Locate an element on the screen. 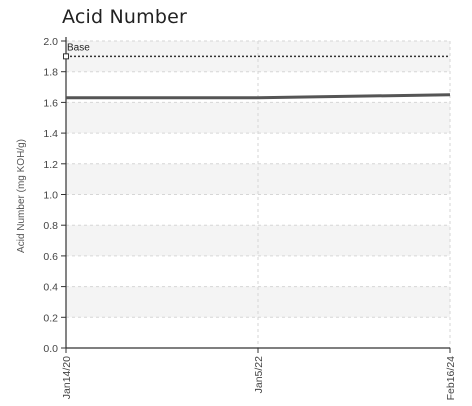 The width and height of the screenshot is (472, 406). x-tick-label: Jan14/20 is located at coordinates (67, 377).